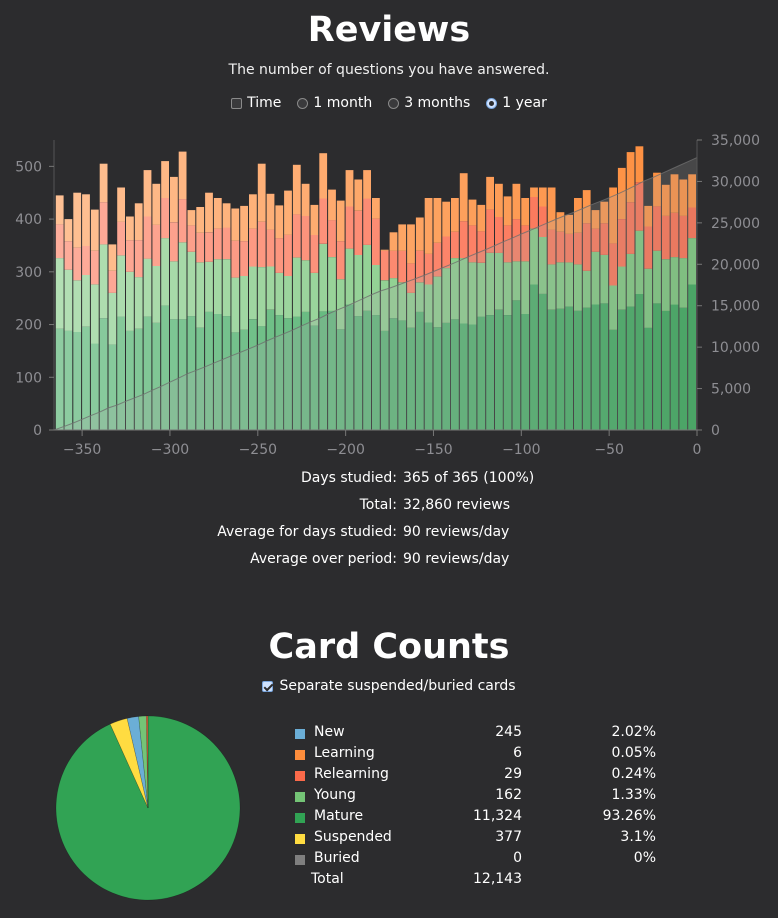  What do you see at coordinates (508, 732) in the screenshot?
I see `legend-count: 245` at bounding box center [508, 732].